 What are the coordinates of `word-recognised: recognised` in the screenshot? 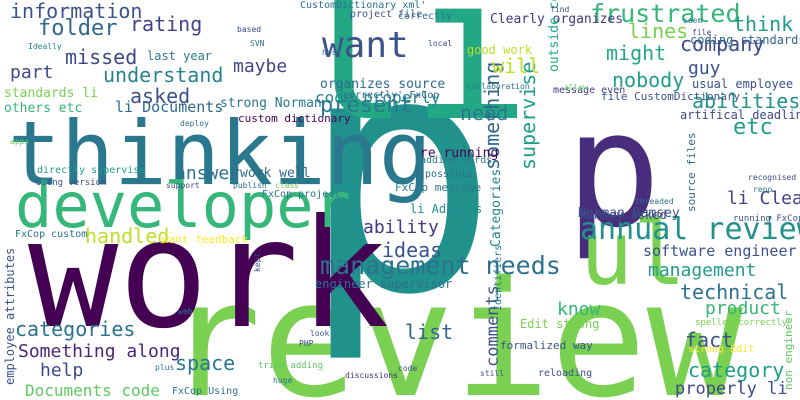 It's located at (772, 177).